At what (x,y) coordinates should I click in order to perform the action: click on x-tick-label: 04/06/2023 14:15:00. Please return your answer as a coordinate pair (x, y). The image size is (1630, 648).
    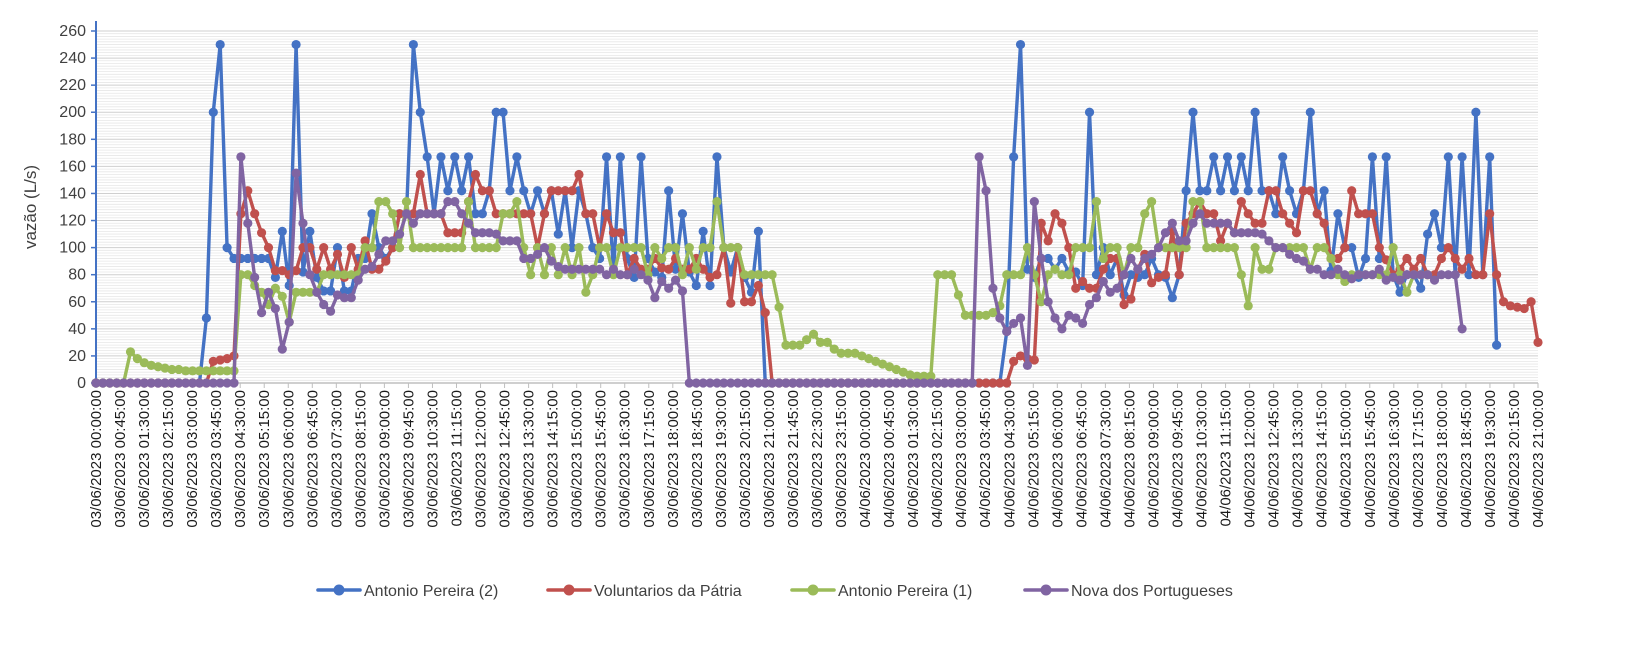
    Looking at the image, I should click on (1322, 459).